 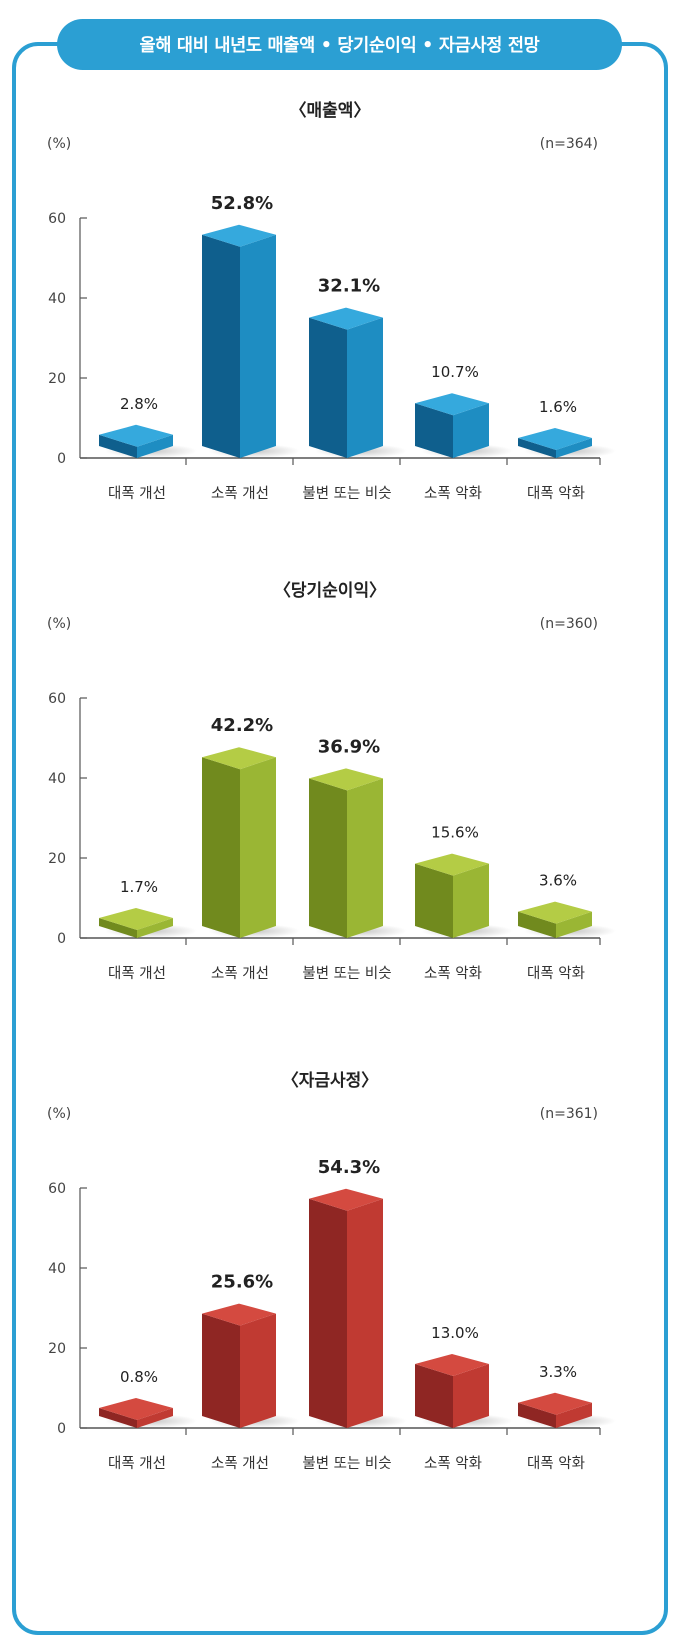 What do you see at coordinates (139, 404) in the screenshot?
I see `value-label: 2.8%` at bounding box center [139, 404].